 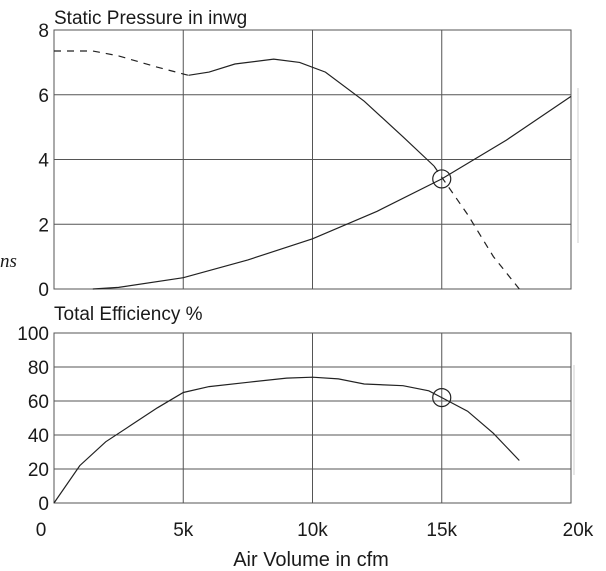 I want to click on y-tick-label: 40, so click(x=38, y=436).